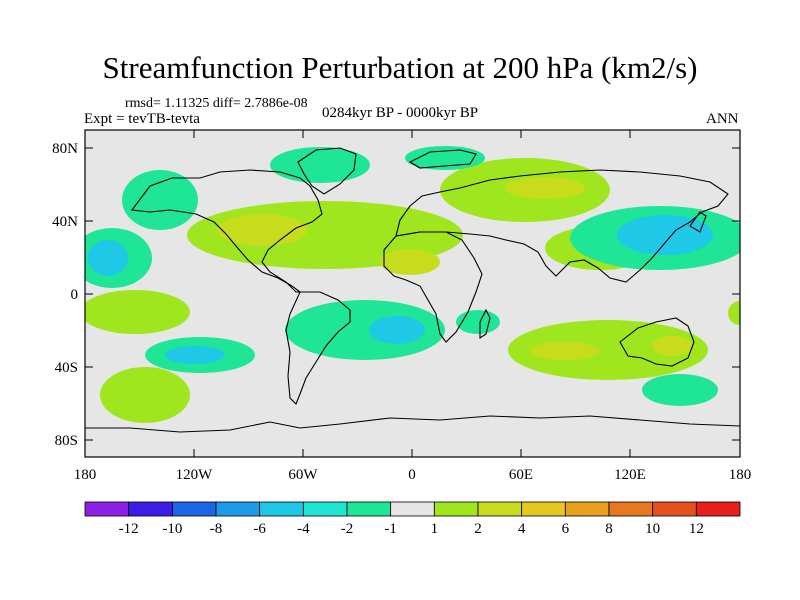 The image size is (800, 600). What do you see at coordinates (698, 222) in the screenshot?
I see `coast-japan` at bounding box center [698, 222].